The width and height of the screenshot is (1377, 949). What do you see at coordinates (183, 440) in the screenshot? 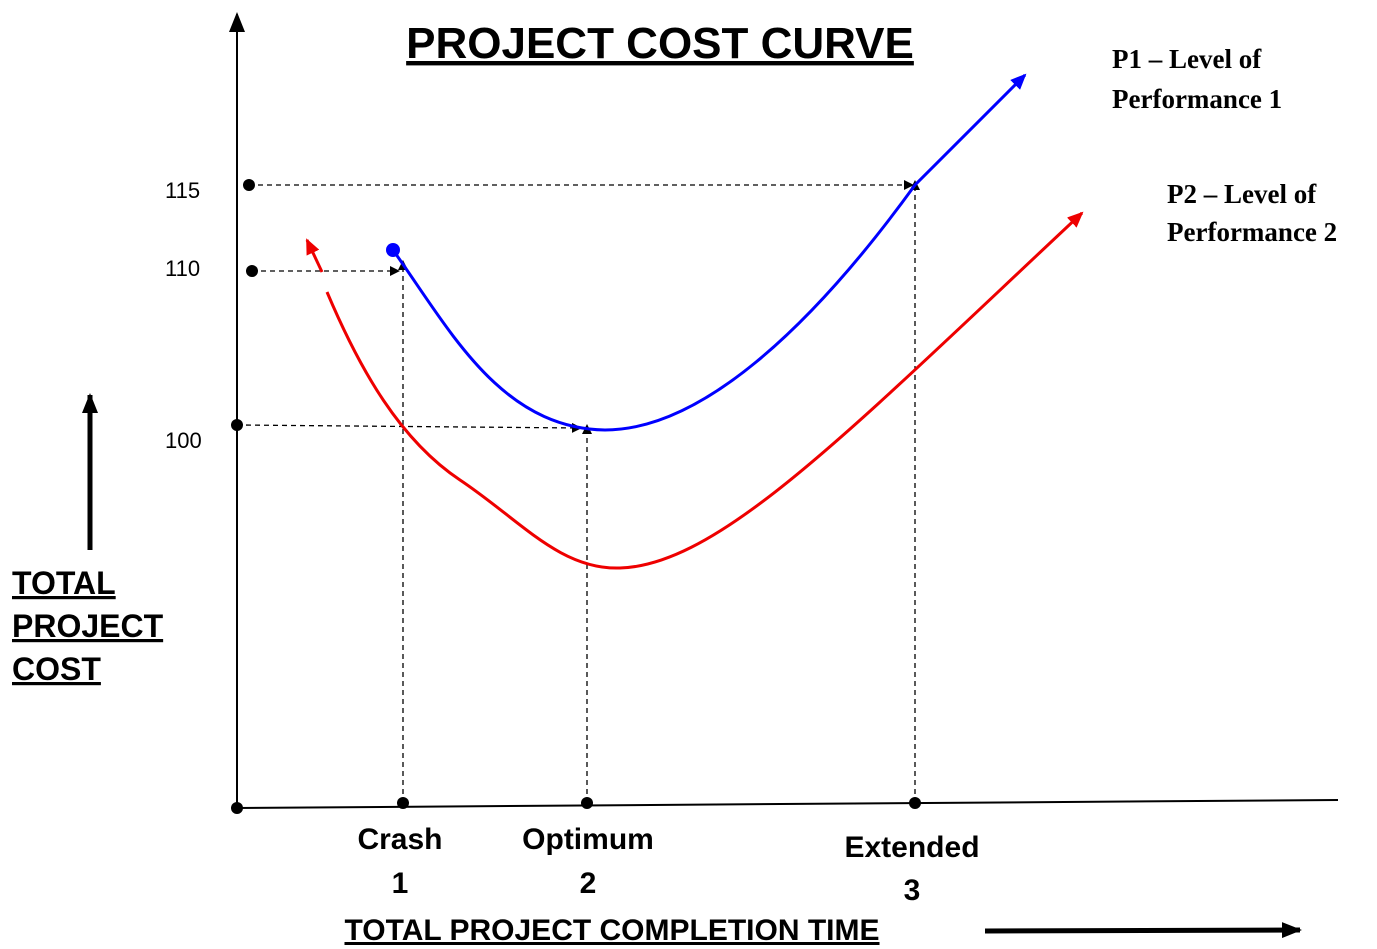
I see `cost-level: 100` at bounding box center [183, 440].